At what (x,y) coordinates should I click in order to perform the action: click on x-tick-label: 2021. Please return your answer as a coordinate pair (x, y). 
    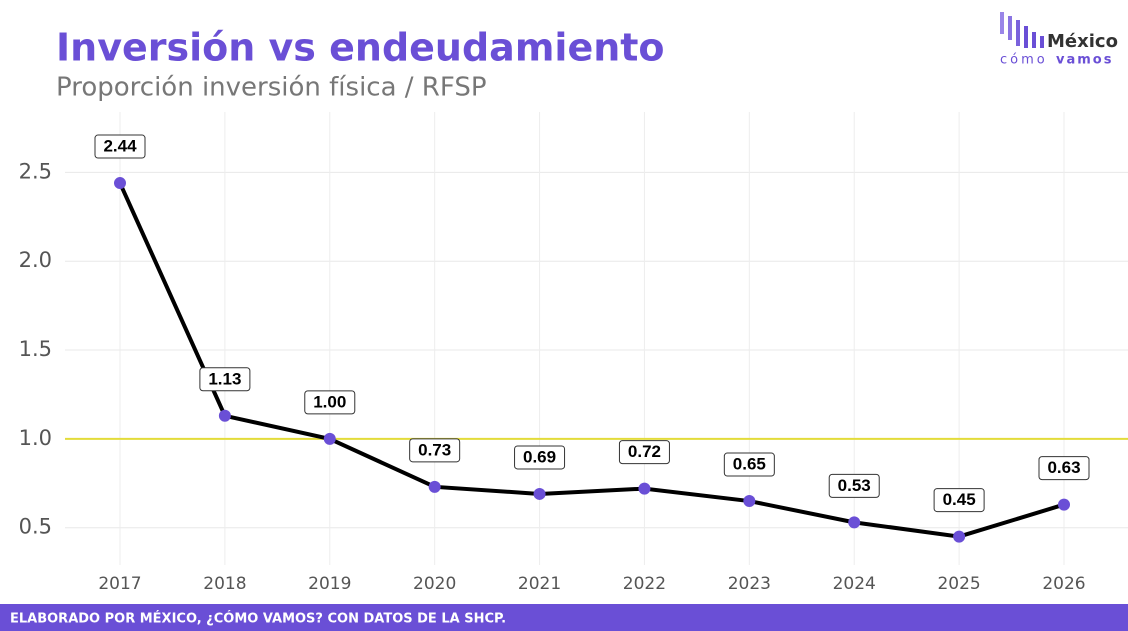
    Looking at the image, I should click on (539, 584).